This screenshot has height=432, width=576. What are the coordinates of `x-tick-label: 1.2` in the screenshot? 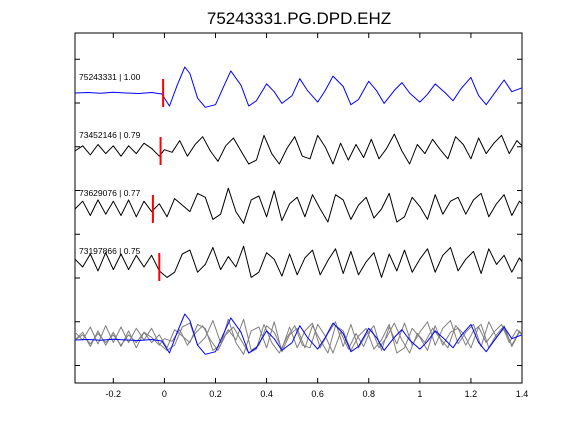 It's located at (471, 394).